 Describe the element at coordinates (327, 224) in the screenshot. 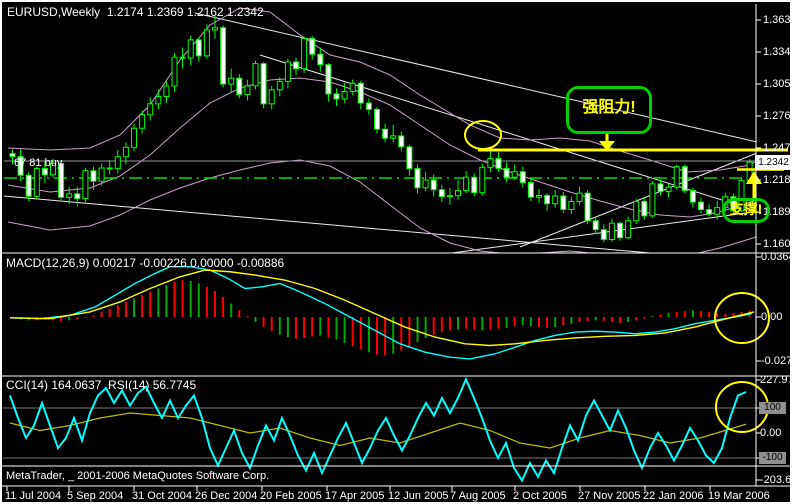

I see `trendline` at that location.